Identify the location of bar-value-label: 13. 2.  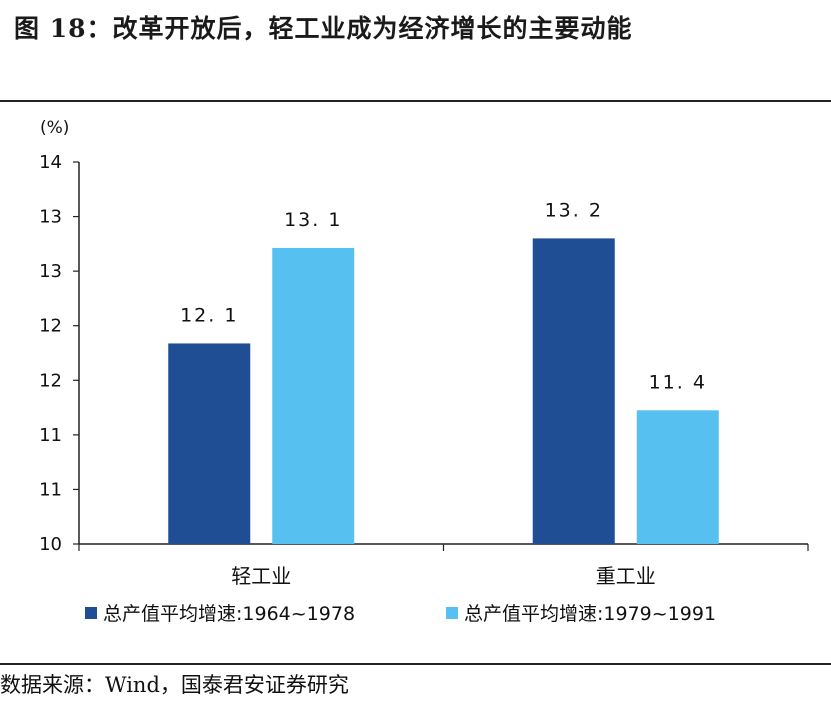
(574, 210).